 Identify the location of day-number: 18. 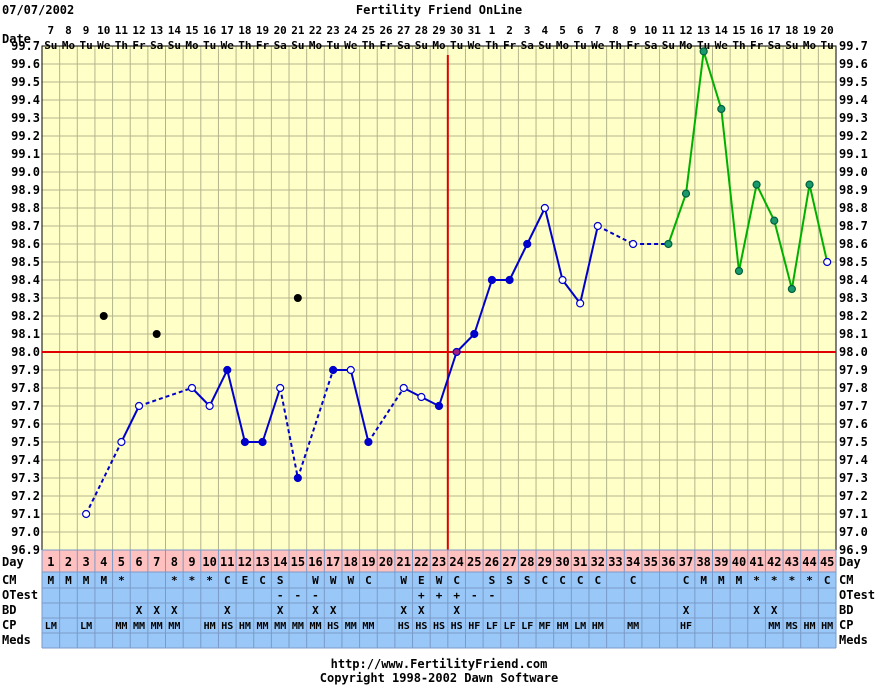
(351, 562).